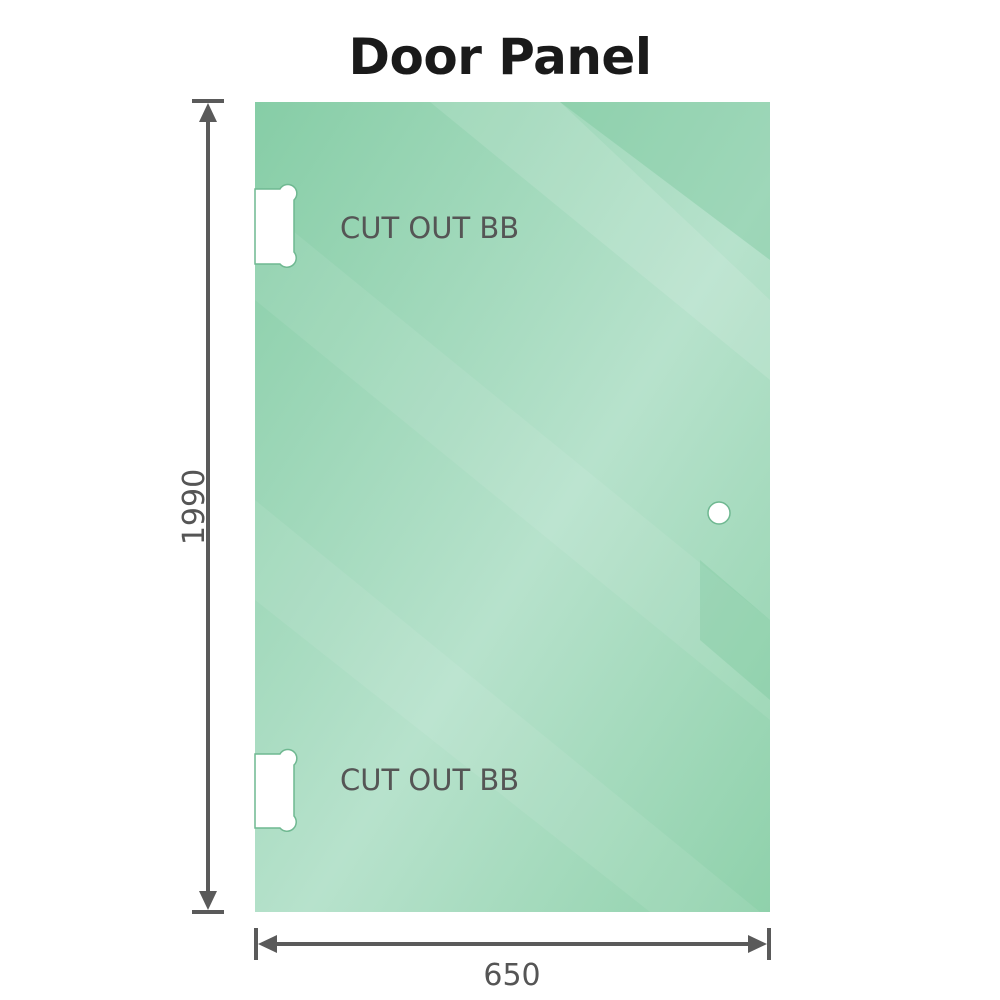  Describe the element at coordinates (512, 944) in the screenshot. I see `width-dimension-line` at that location.